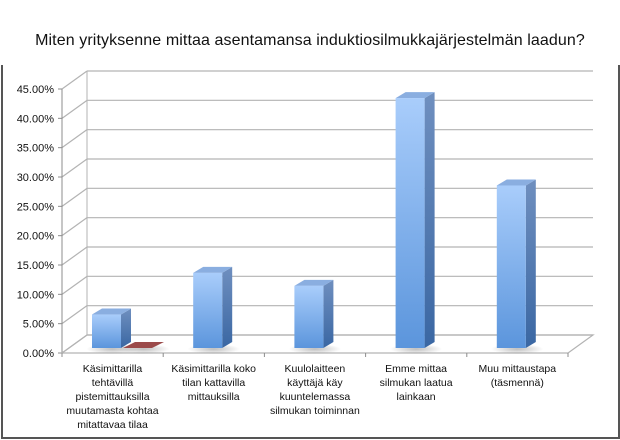 Image resolution: width=620 pixels, height=440 pixels. I want to click on category-label-line: pistemittauksilla, so click(112, 397).